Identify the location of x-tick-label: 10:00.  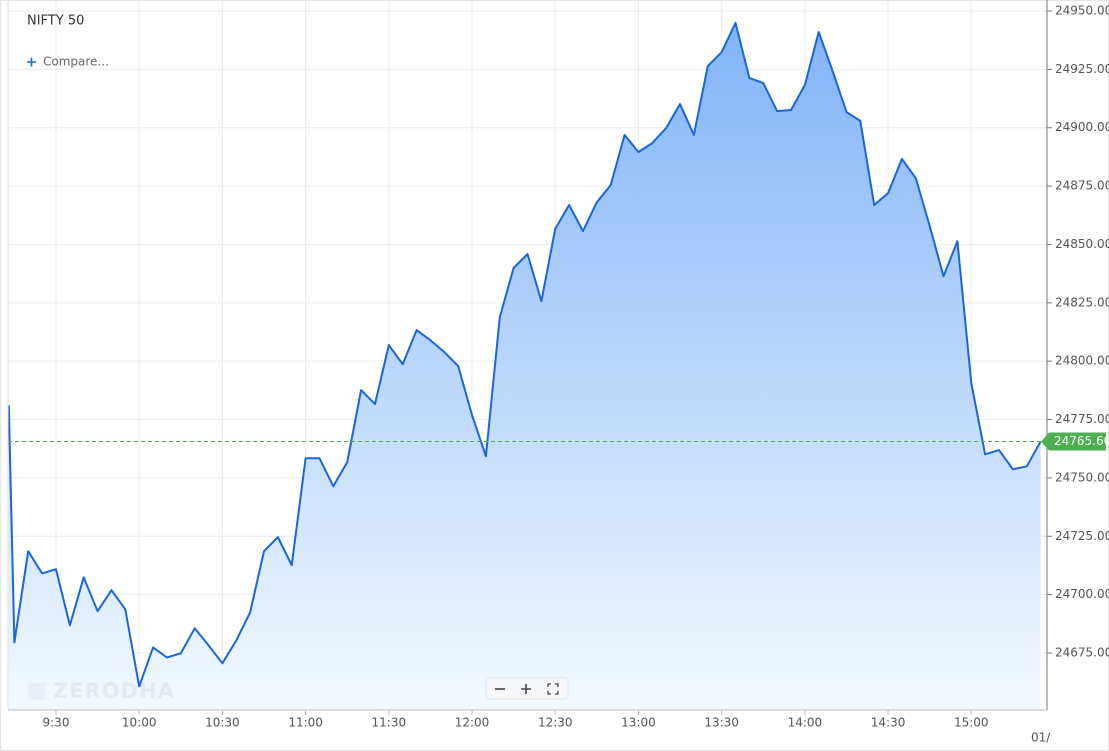
(139, 723).